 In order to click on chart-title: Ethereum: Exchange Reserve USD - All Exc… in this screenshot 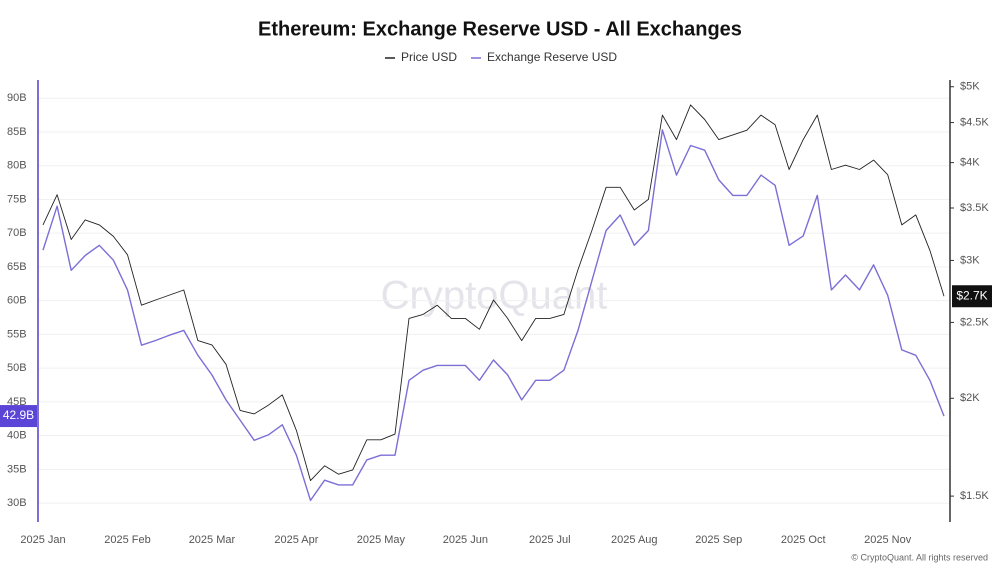, I will do `click(500, 29)`.